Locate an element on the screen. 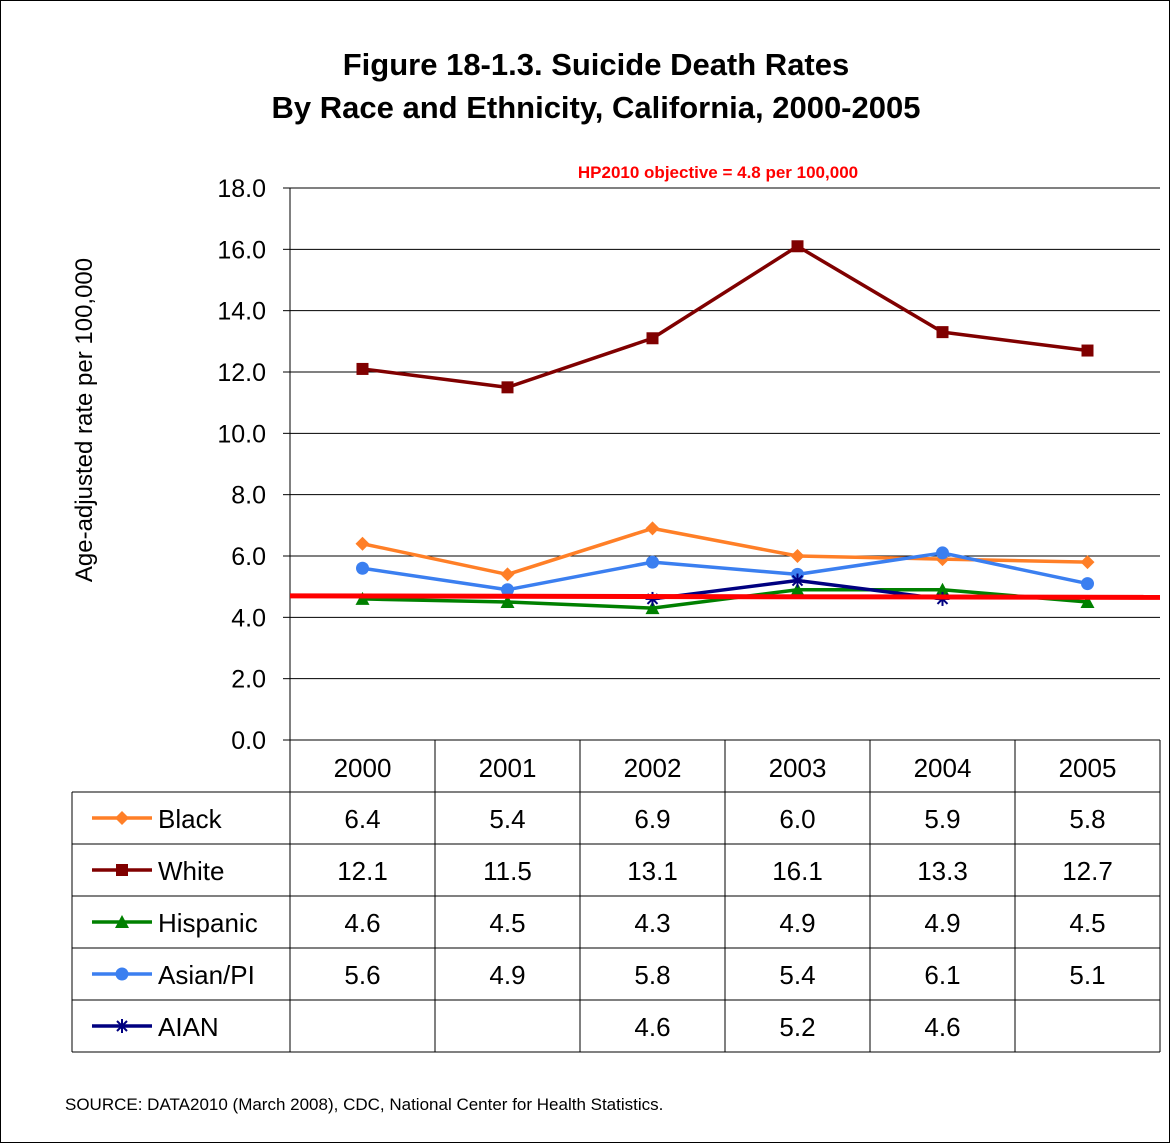 This screenshot has height=1145, width=1172. y-tick-label: 0.0 is located at coordinates (248, 741).